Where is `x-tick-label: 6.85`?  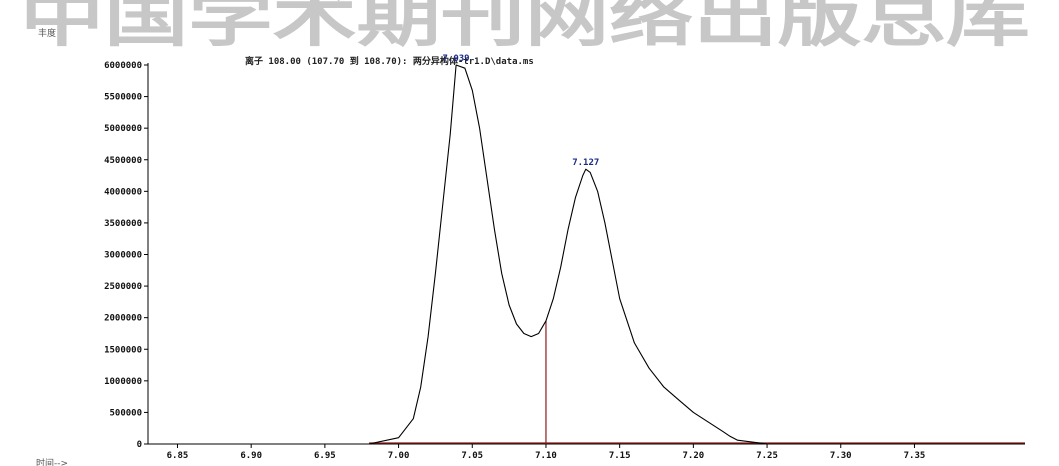
x-tick-label: 6.85 is located at coordinates (178, 456).